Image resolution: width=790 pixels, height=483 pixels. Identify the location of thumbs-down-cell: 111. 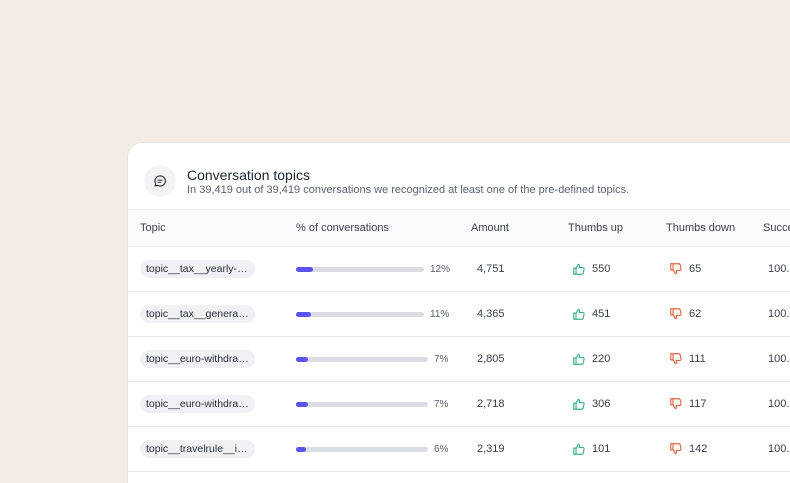
(687, 359).